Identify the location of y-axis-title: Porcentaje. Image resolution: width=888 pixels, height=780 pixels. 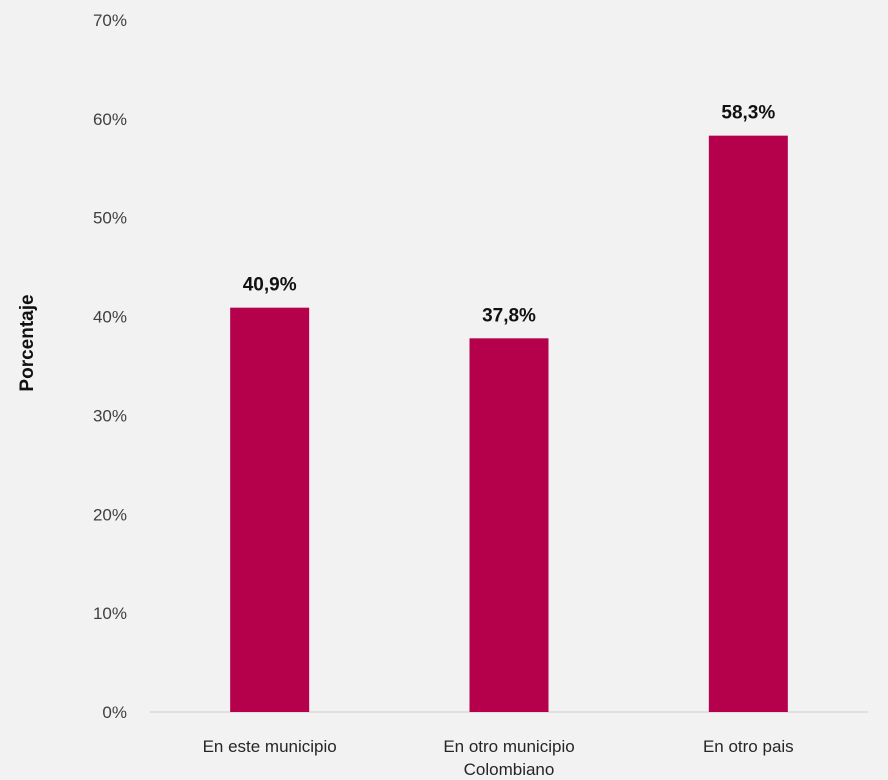
(27, 342).